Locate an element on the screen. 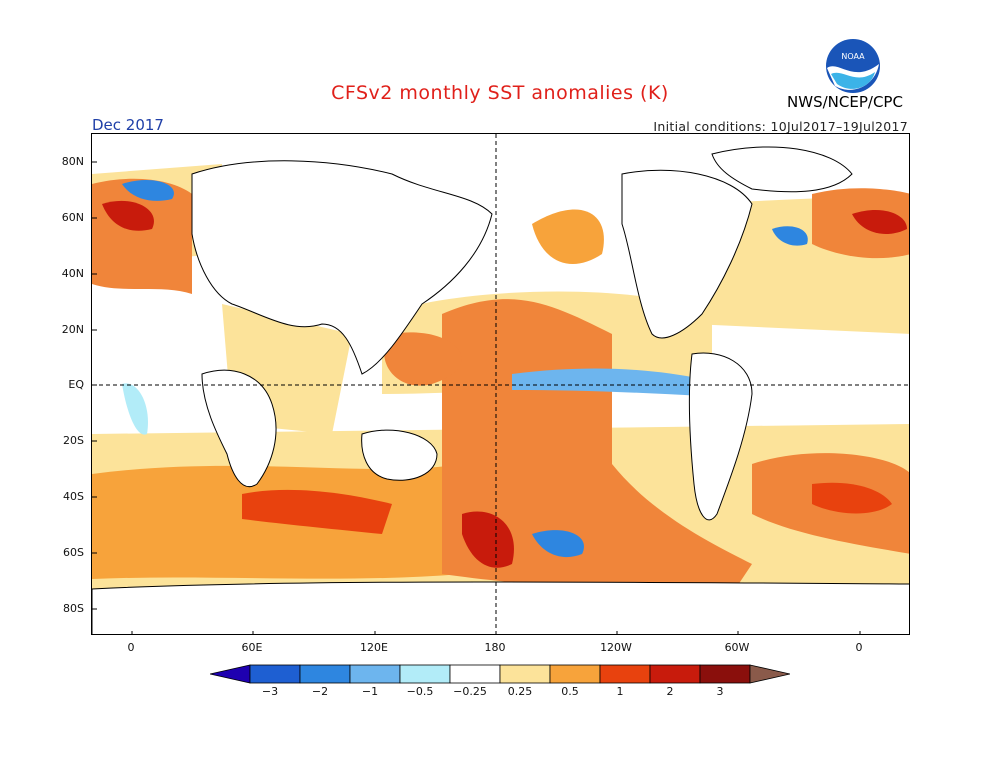  logo-text: NOAA is located at coordinates (853, 56).